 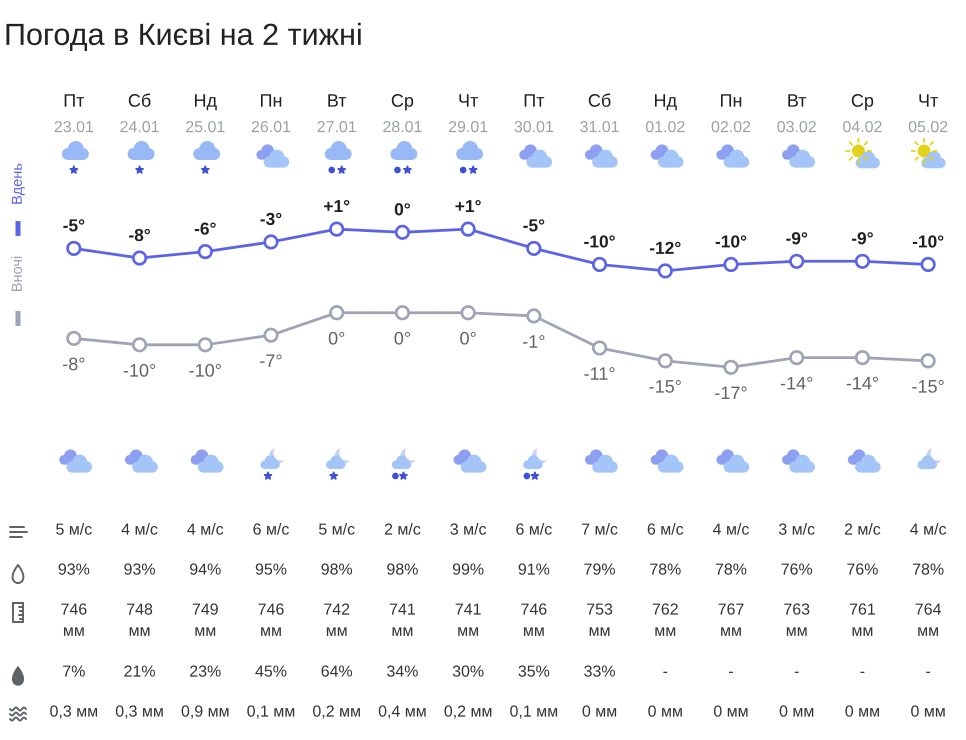 What do you see at coordinates (402, 113) in the screenshot?
I see `x-tick-label: Ср 28.01` at bounding box center [402, 113].